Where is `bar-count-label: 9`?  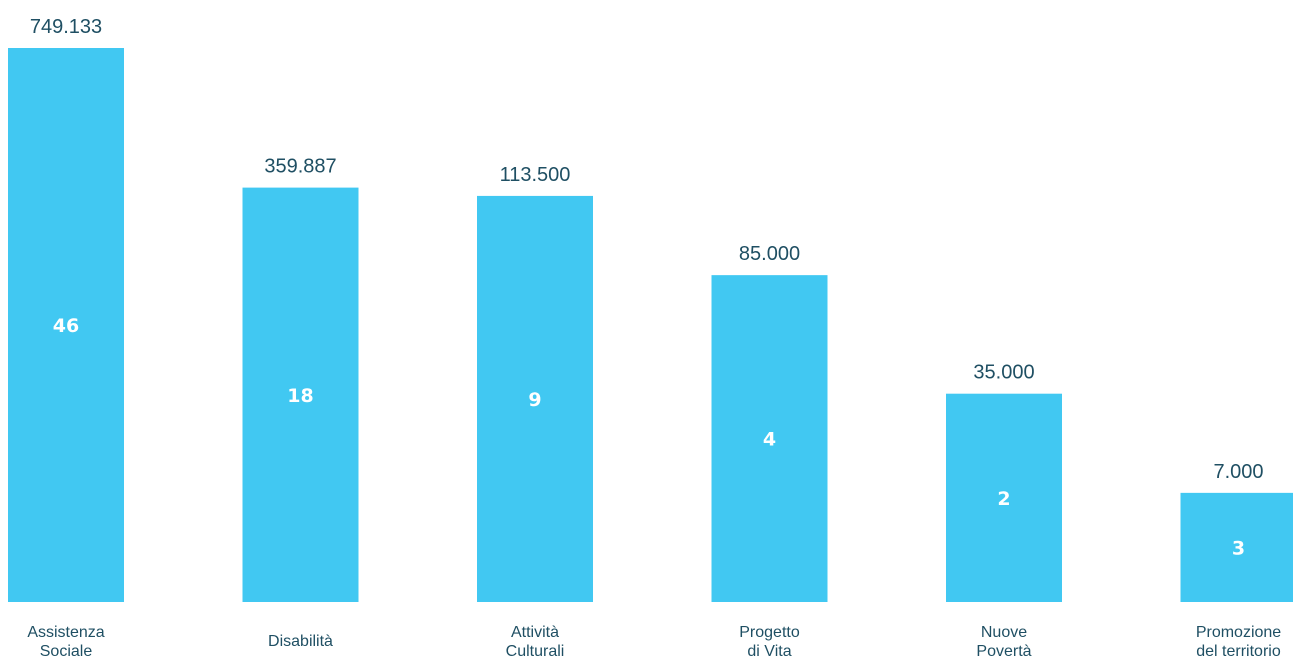
bar-count-label: 9 is located at coordinates (534, 400).